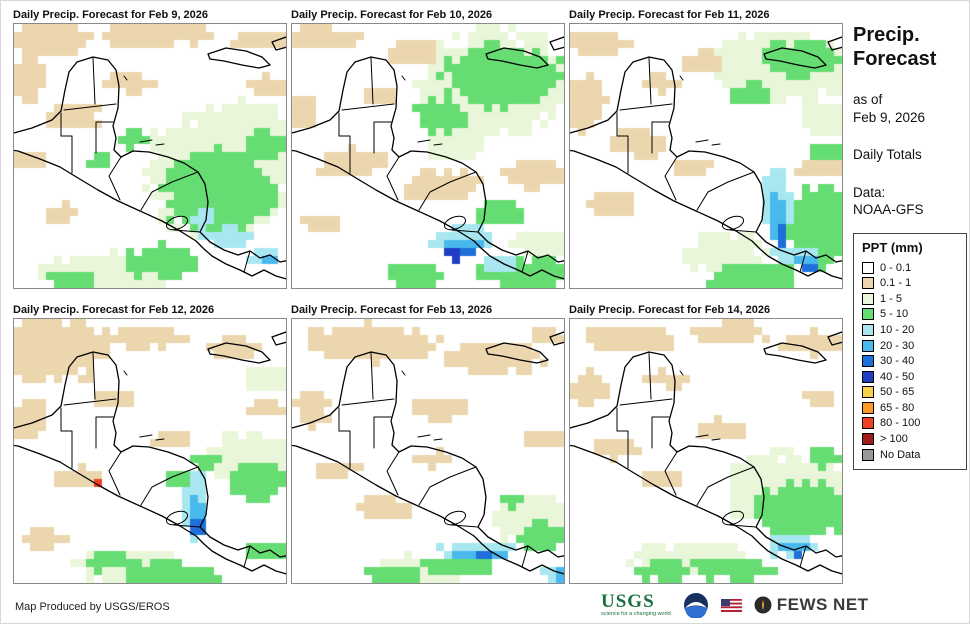 Image resolution: width=970 pixels, height=624 pixels. What do you see at coordinates (92, 607) in the screenshot?
I see `map-credit: Map Produced by USGS/EROS` at bounding box center [92, 607].